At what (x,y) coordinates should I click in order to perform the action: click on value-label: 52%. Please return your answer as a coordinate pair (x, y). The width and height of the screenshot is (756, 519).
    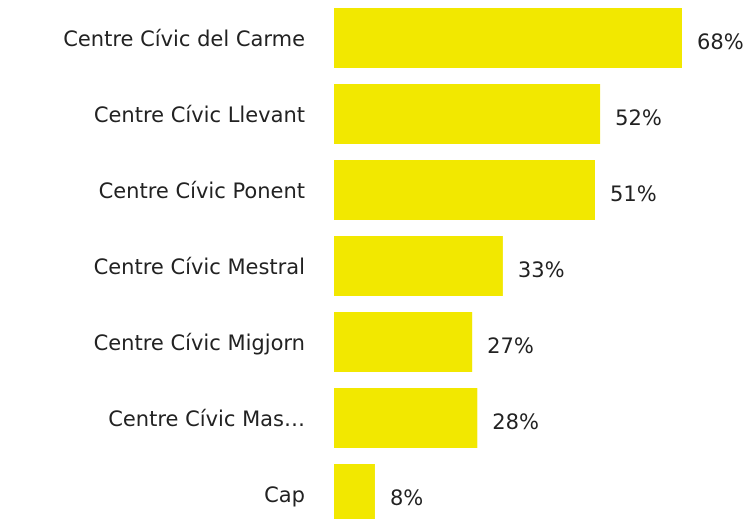
    Looking at the image, I should click on (638, 118).